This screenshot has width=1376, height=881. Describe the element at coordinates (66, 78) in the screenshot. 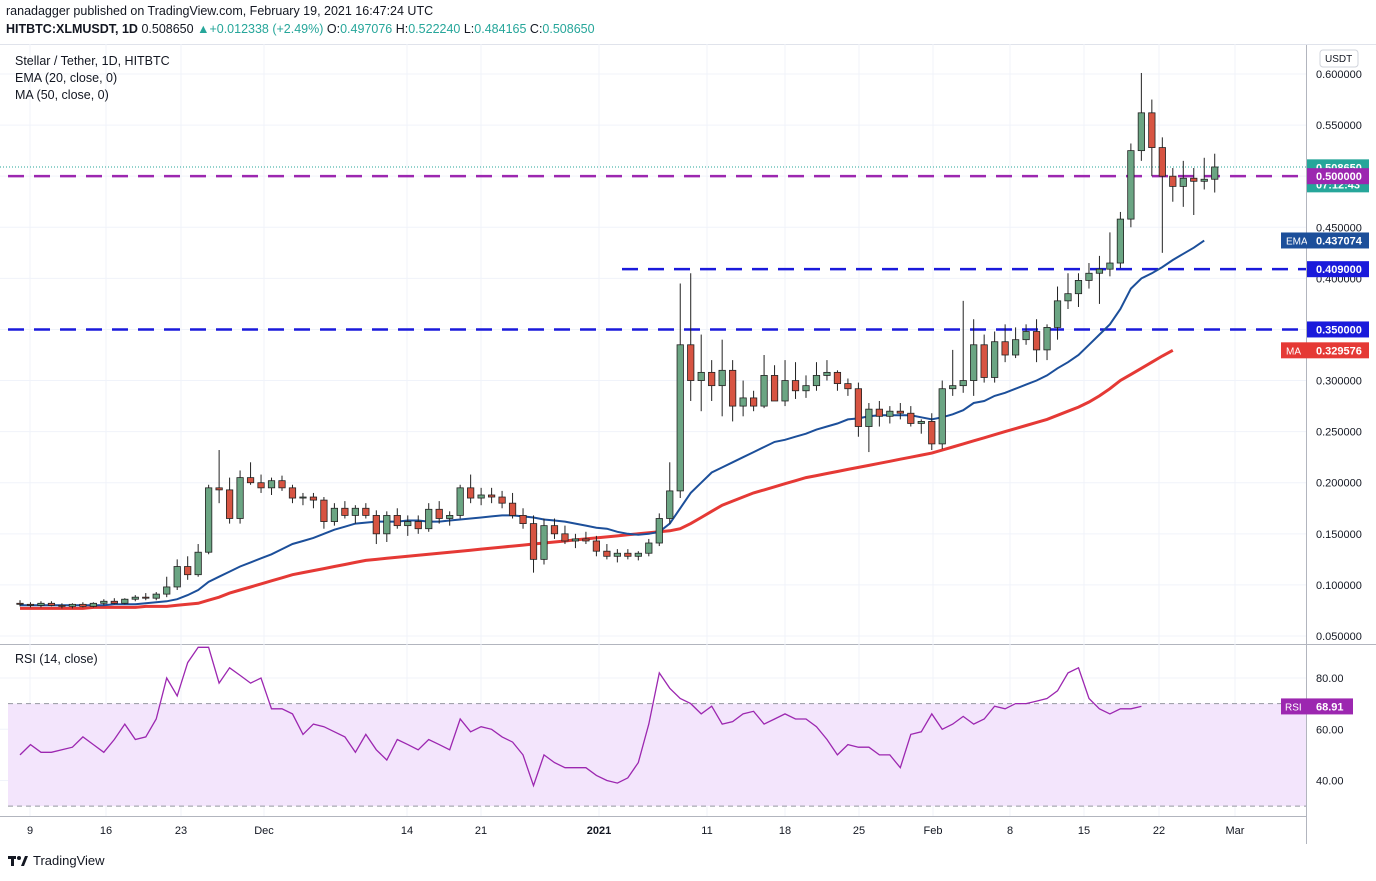

I see `legend-ema: EMA (20, close, 0)` at that location.